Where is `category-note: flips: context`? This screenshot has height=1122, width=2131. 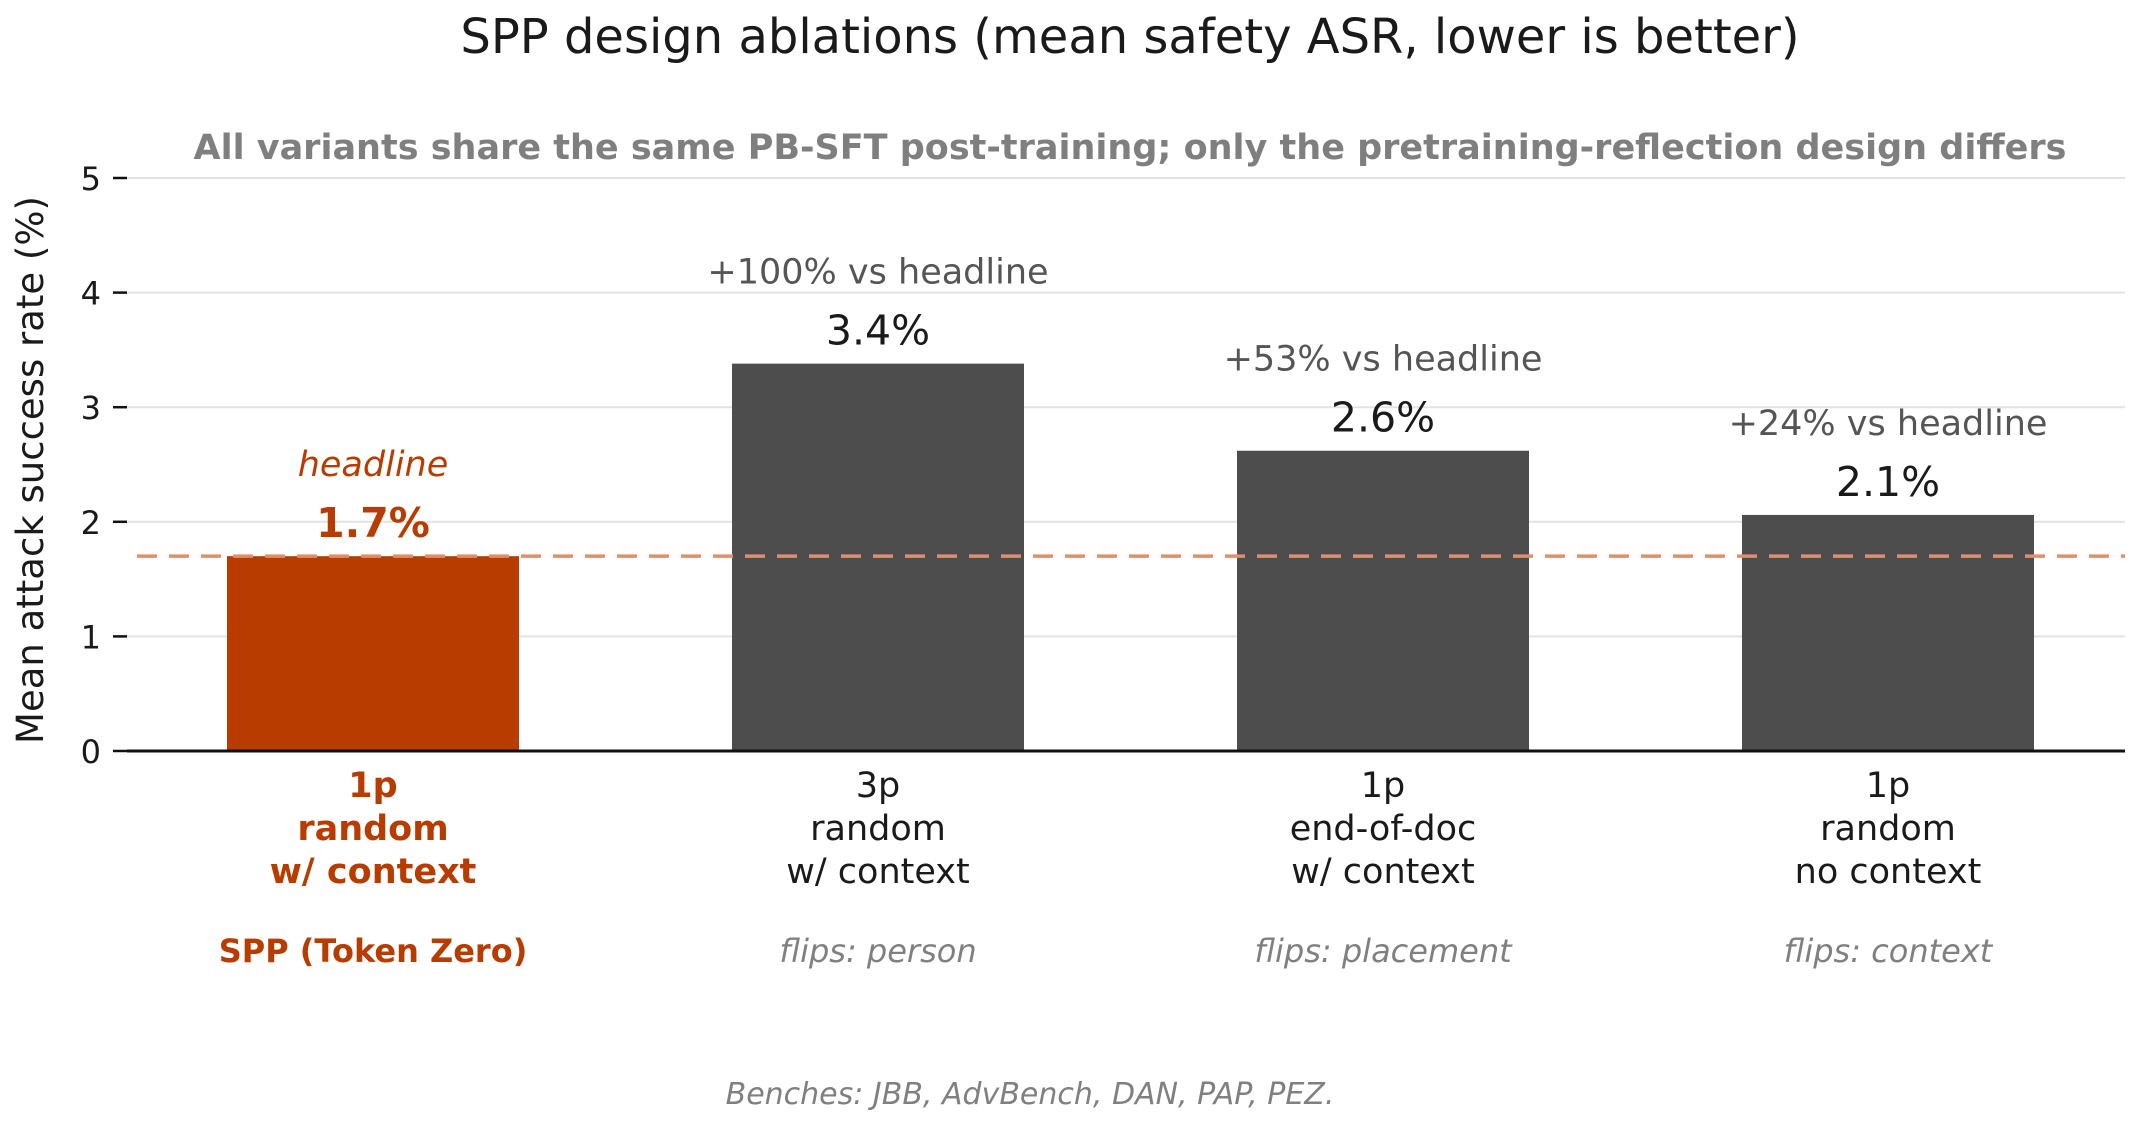 category-note: flips: context is located at coordinates (1889, 951).